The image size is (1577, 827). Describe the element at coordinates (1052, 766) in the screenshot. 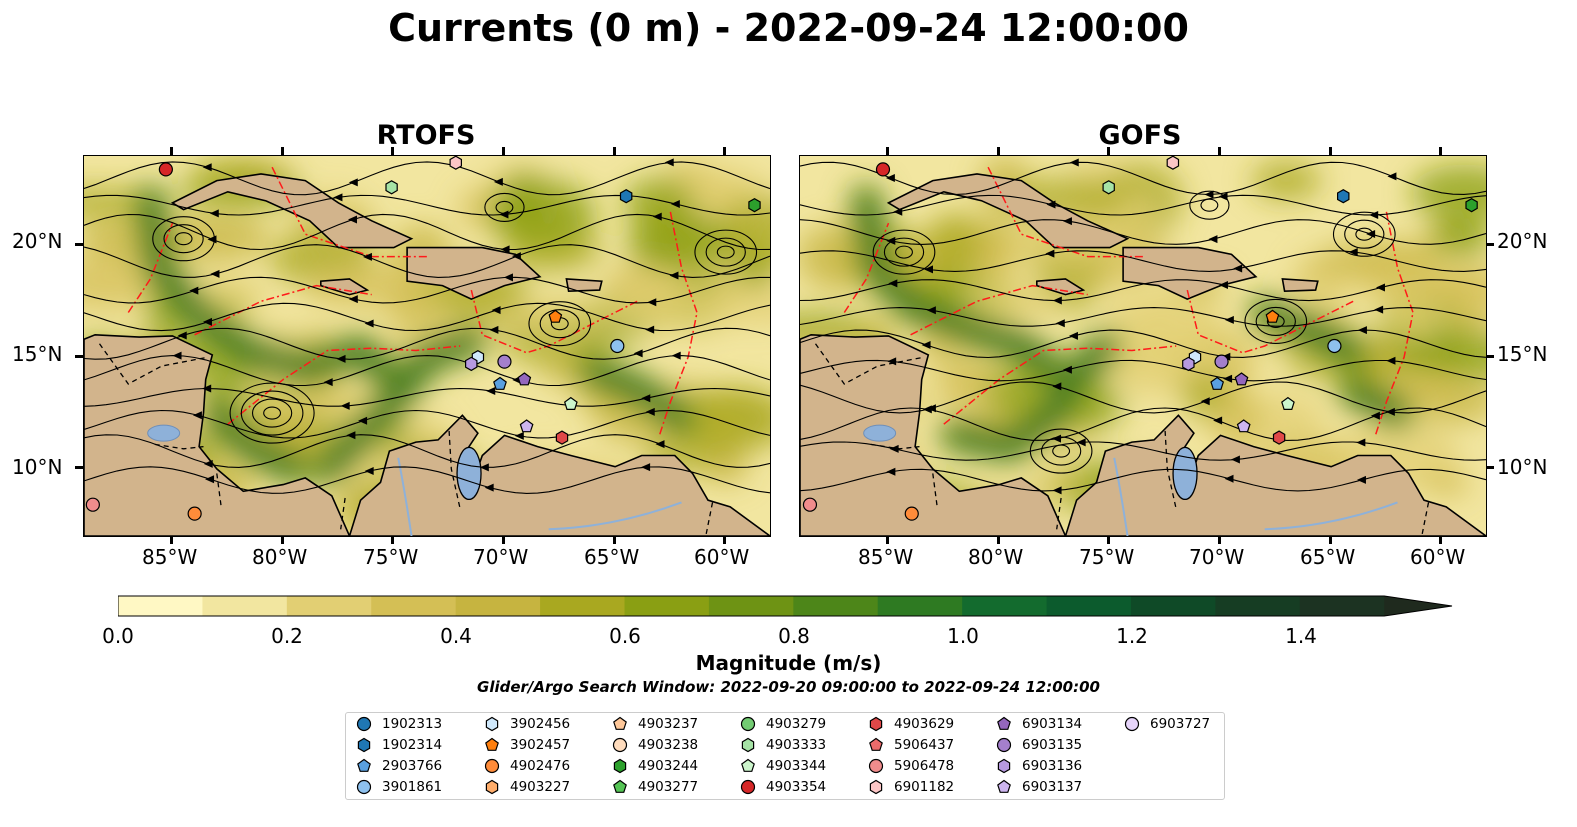

I see `legend-label: 6903136` at that location.